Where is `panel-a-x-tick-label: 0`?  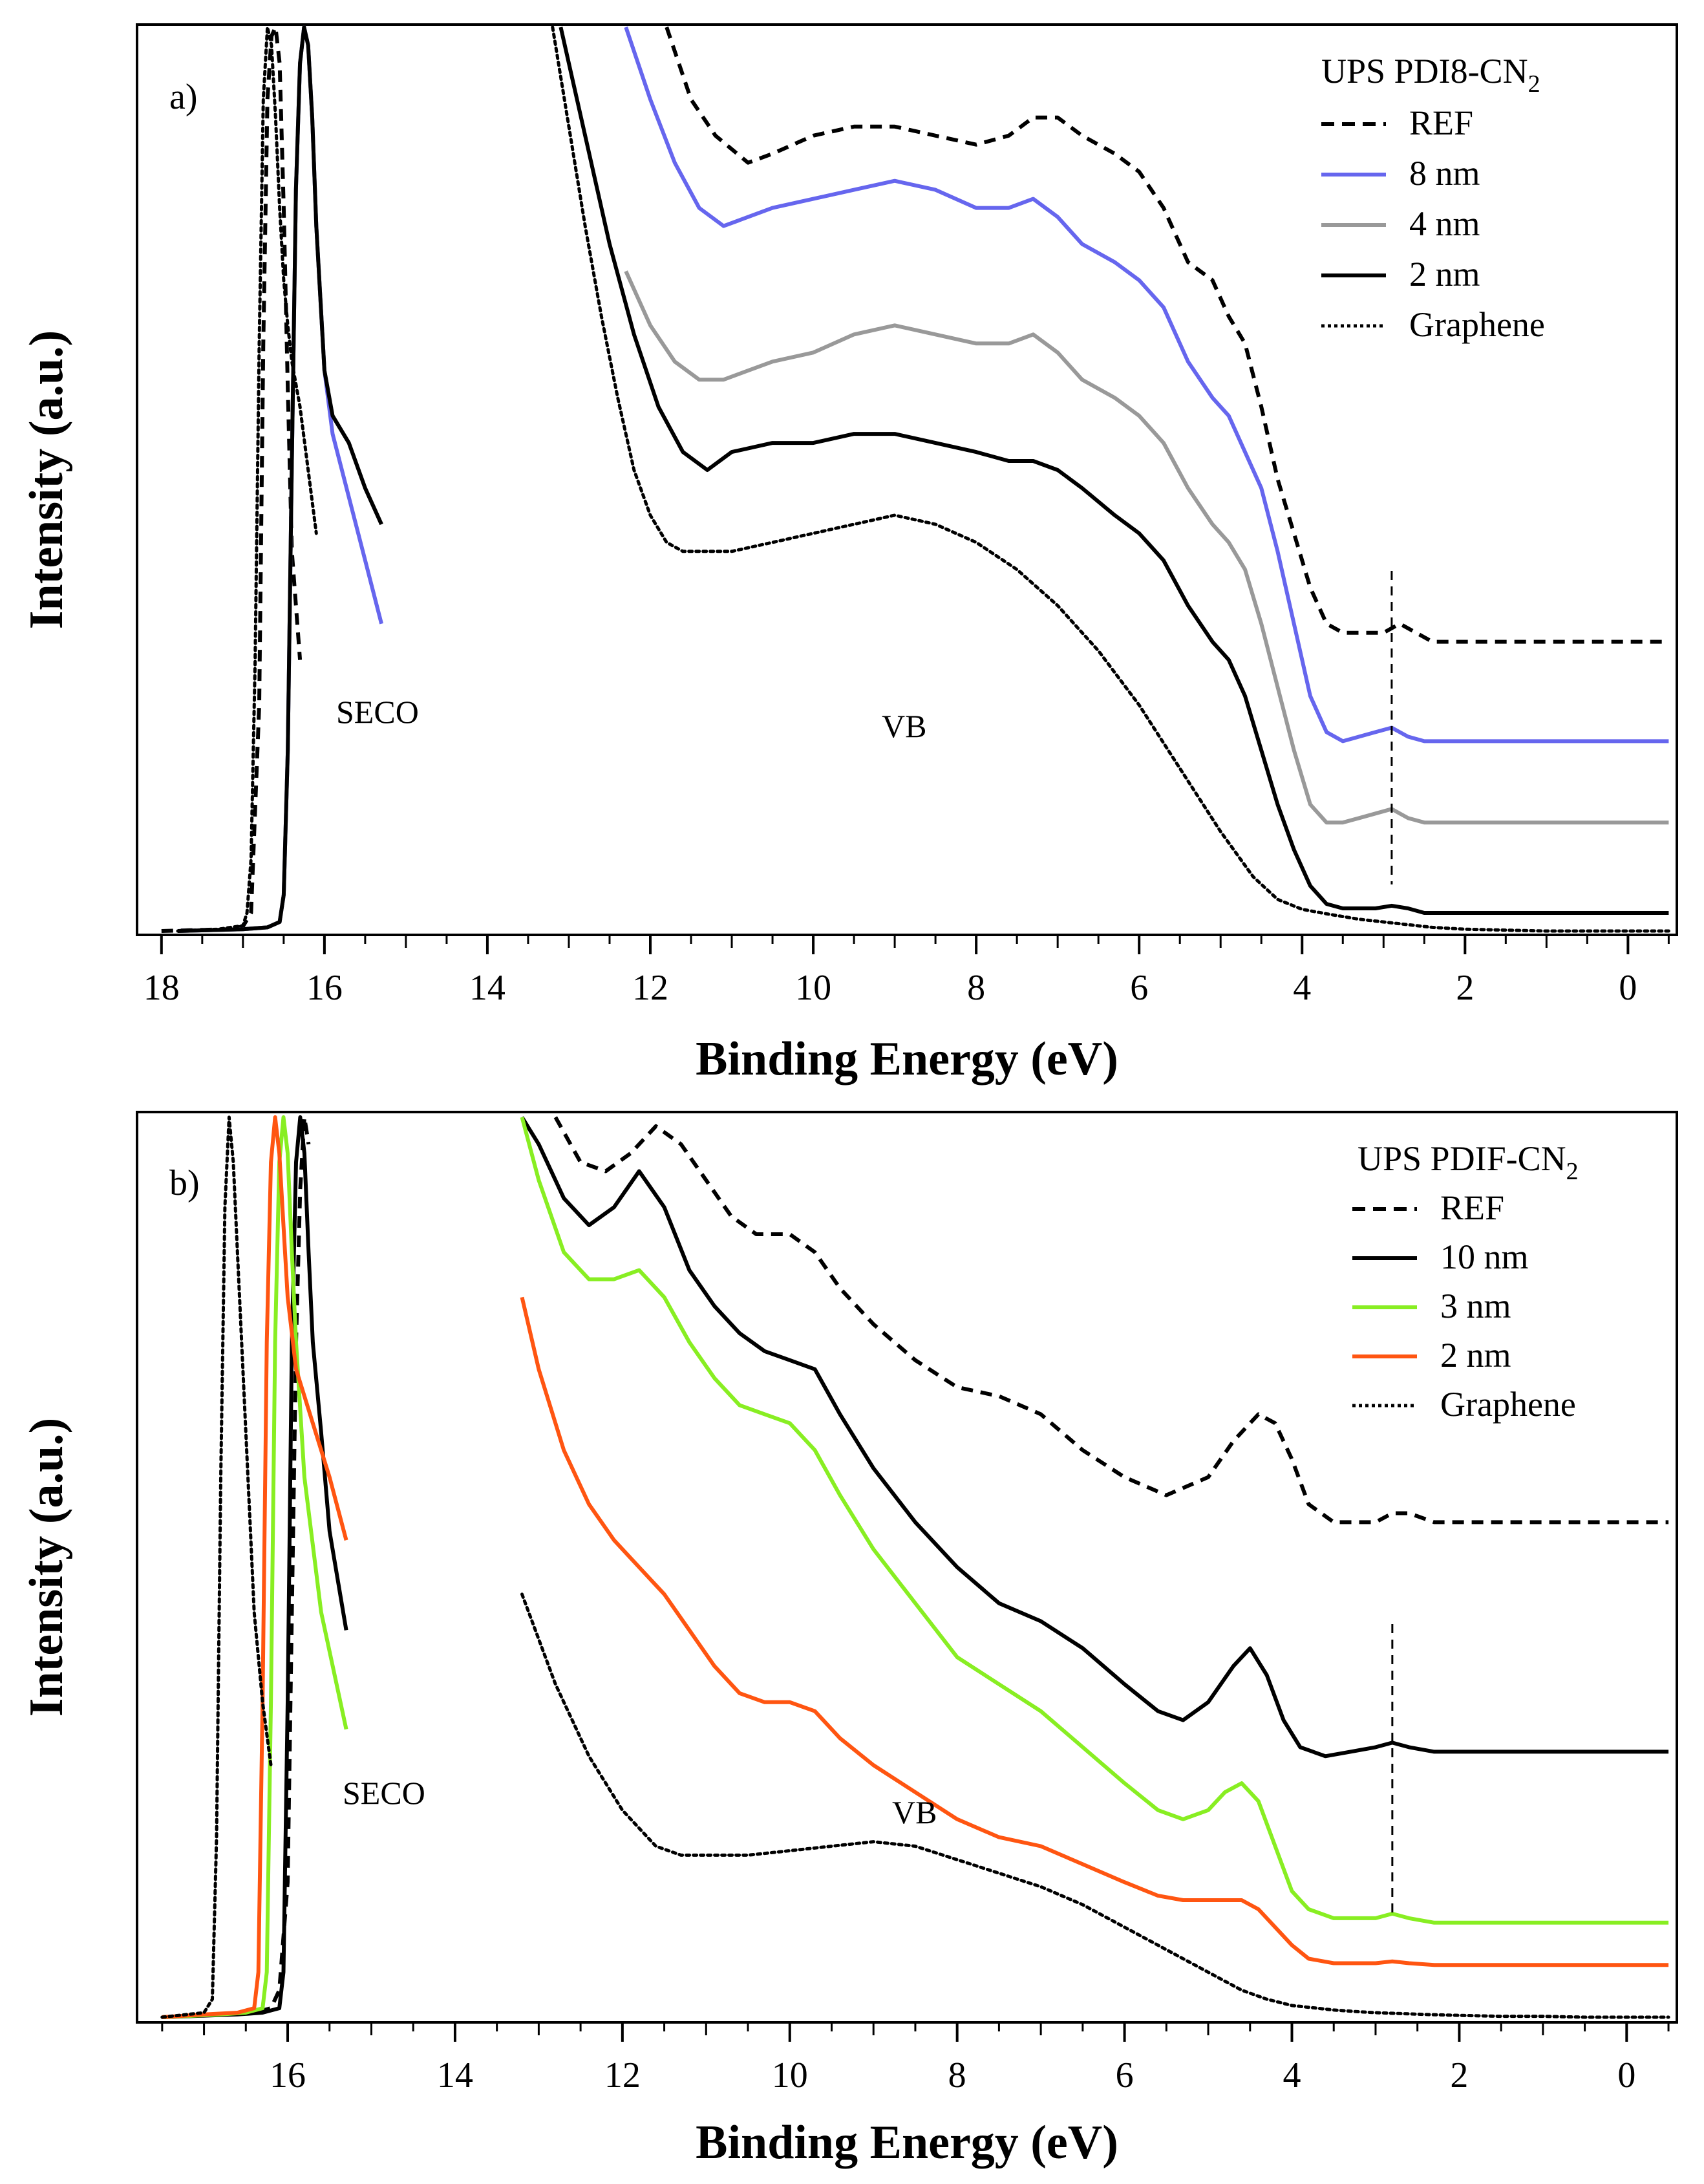
panel-a-x-tick-label: 0 is located at coordinates (1628, 988).